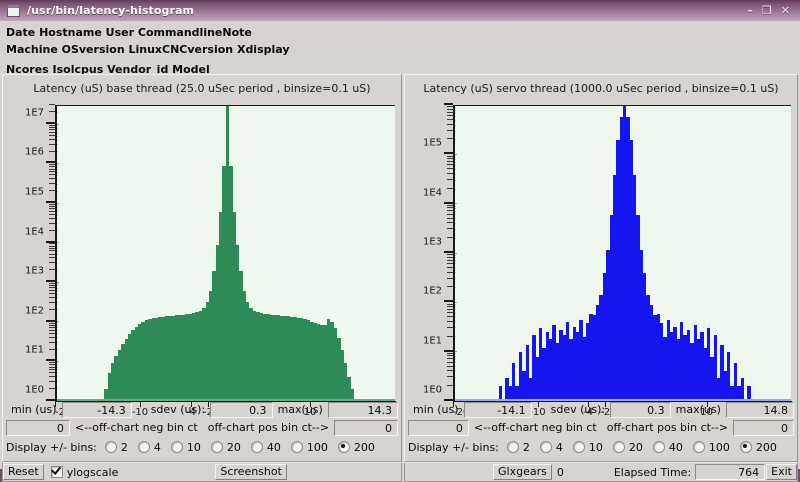 The width and height of the screenshot is (800, 482). What do you see at coordinates (635, 447) in the screenshot?
I see `bins-option-label: 20` at bounding box center [635, 447].